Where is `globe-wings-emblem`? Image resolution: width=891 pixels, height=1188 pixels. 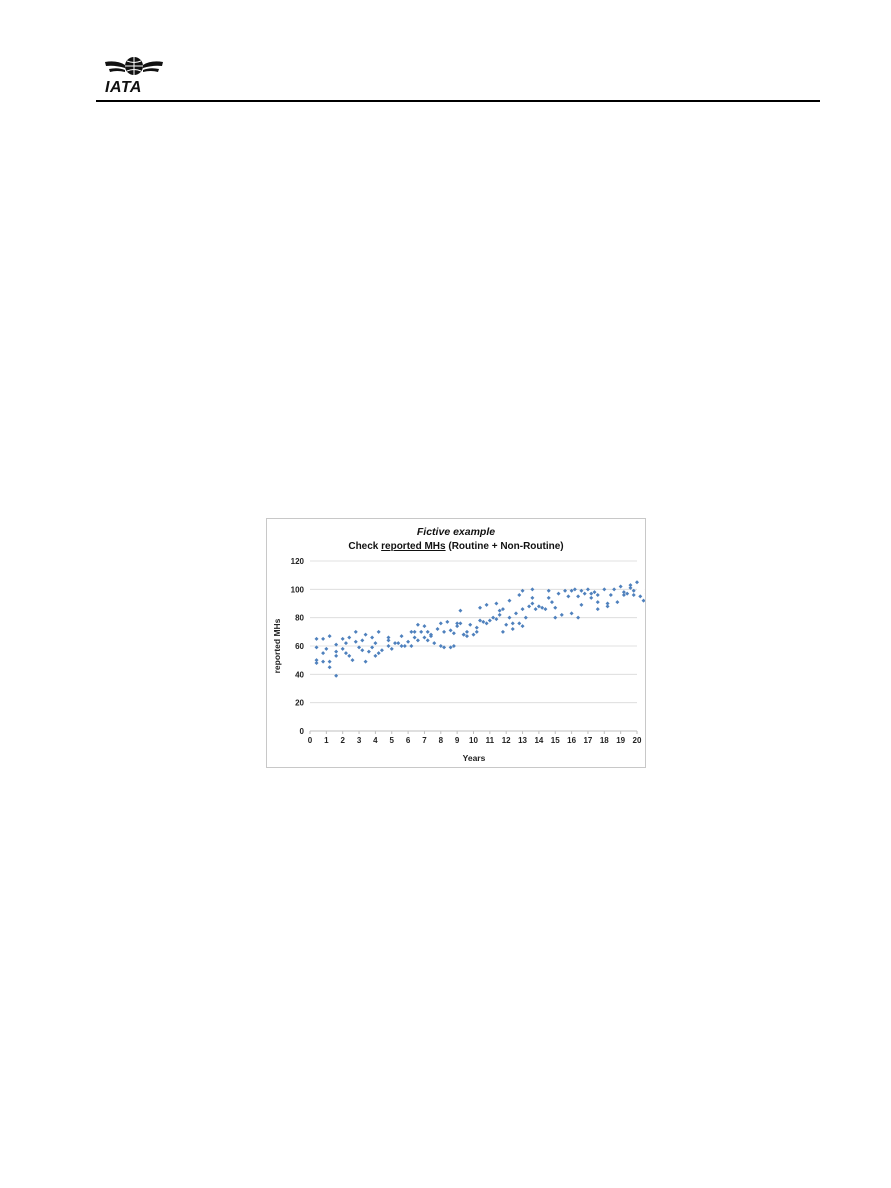
globe-wings-emblem is located at coordinates (134, 66).